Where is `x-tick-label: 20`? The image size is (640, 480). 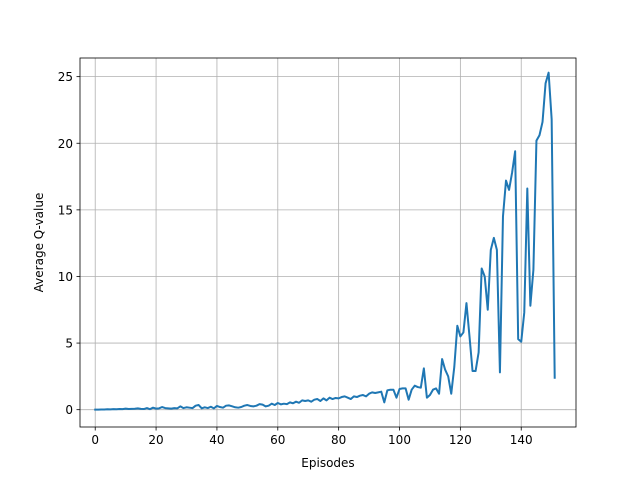
x-tick-label: 20 is located at coordinates (155, 440).